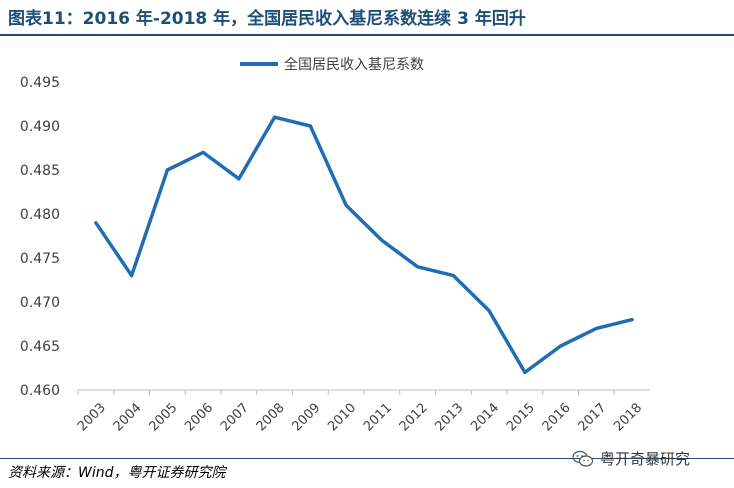  Describe the element at coordinates (628, 417) in the screenshot. I see `x-tick-label: 2018` at that location.